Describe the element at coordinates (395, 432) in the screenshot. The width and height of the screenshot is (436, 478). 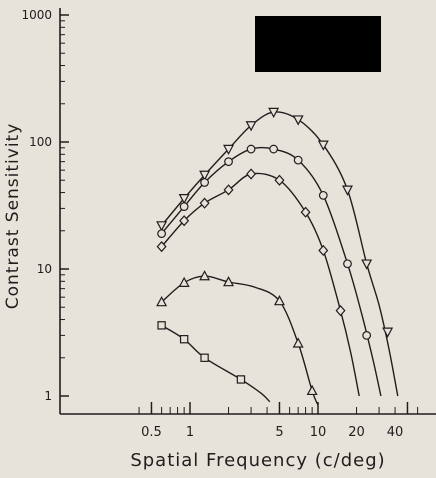
I see `x-tick-label: 40` at that location.